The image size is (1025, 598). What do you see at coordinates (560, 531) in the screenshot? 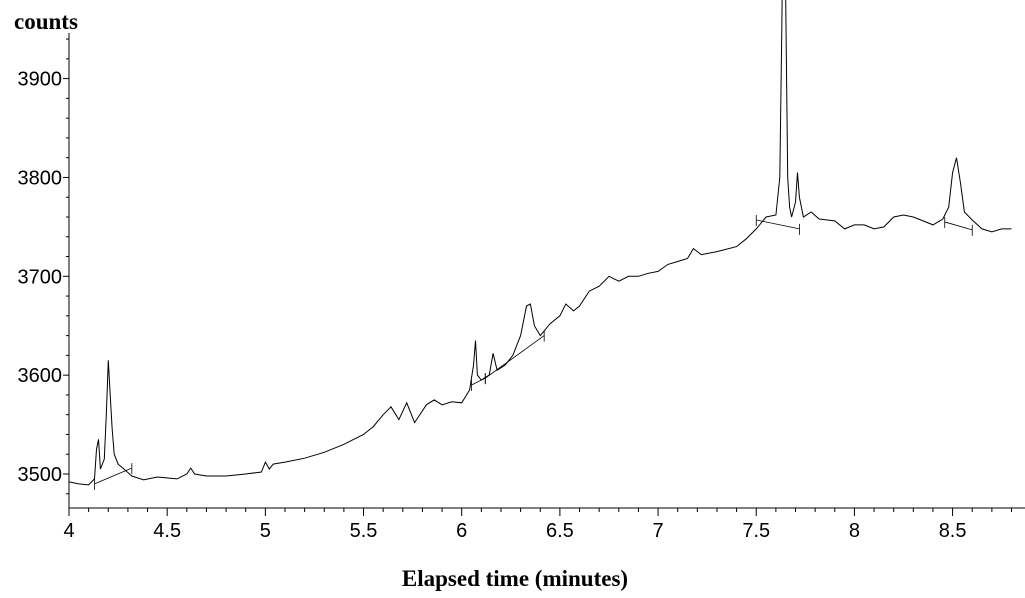
I see `x-tick-label: 6.5` at bounding box center [560, 531].